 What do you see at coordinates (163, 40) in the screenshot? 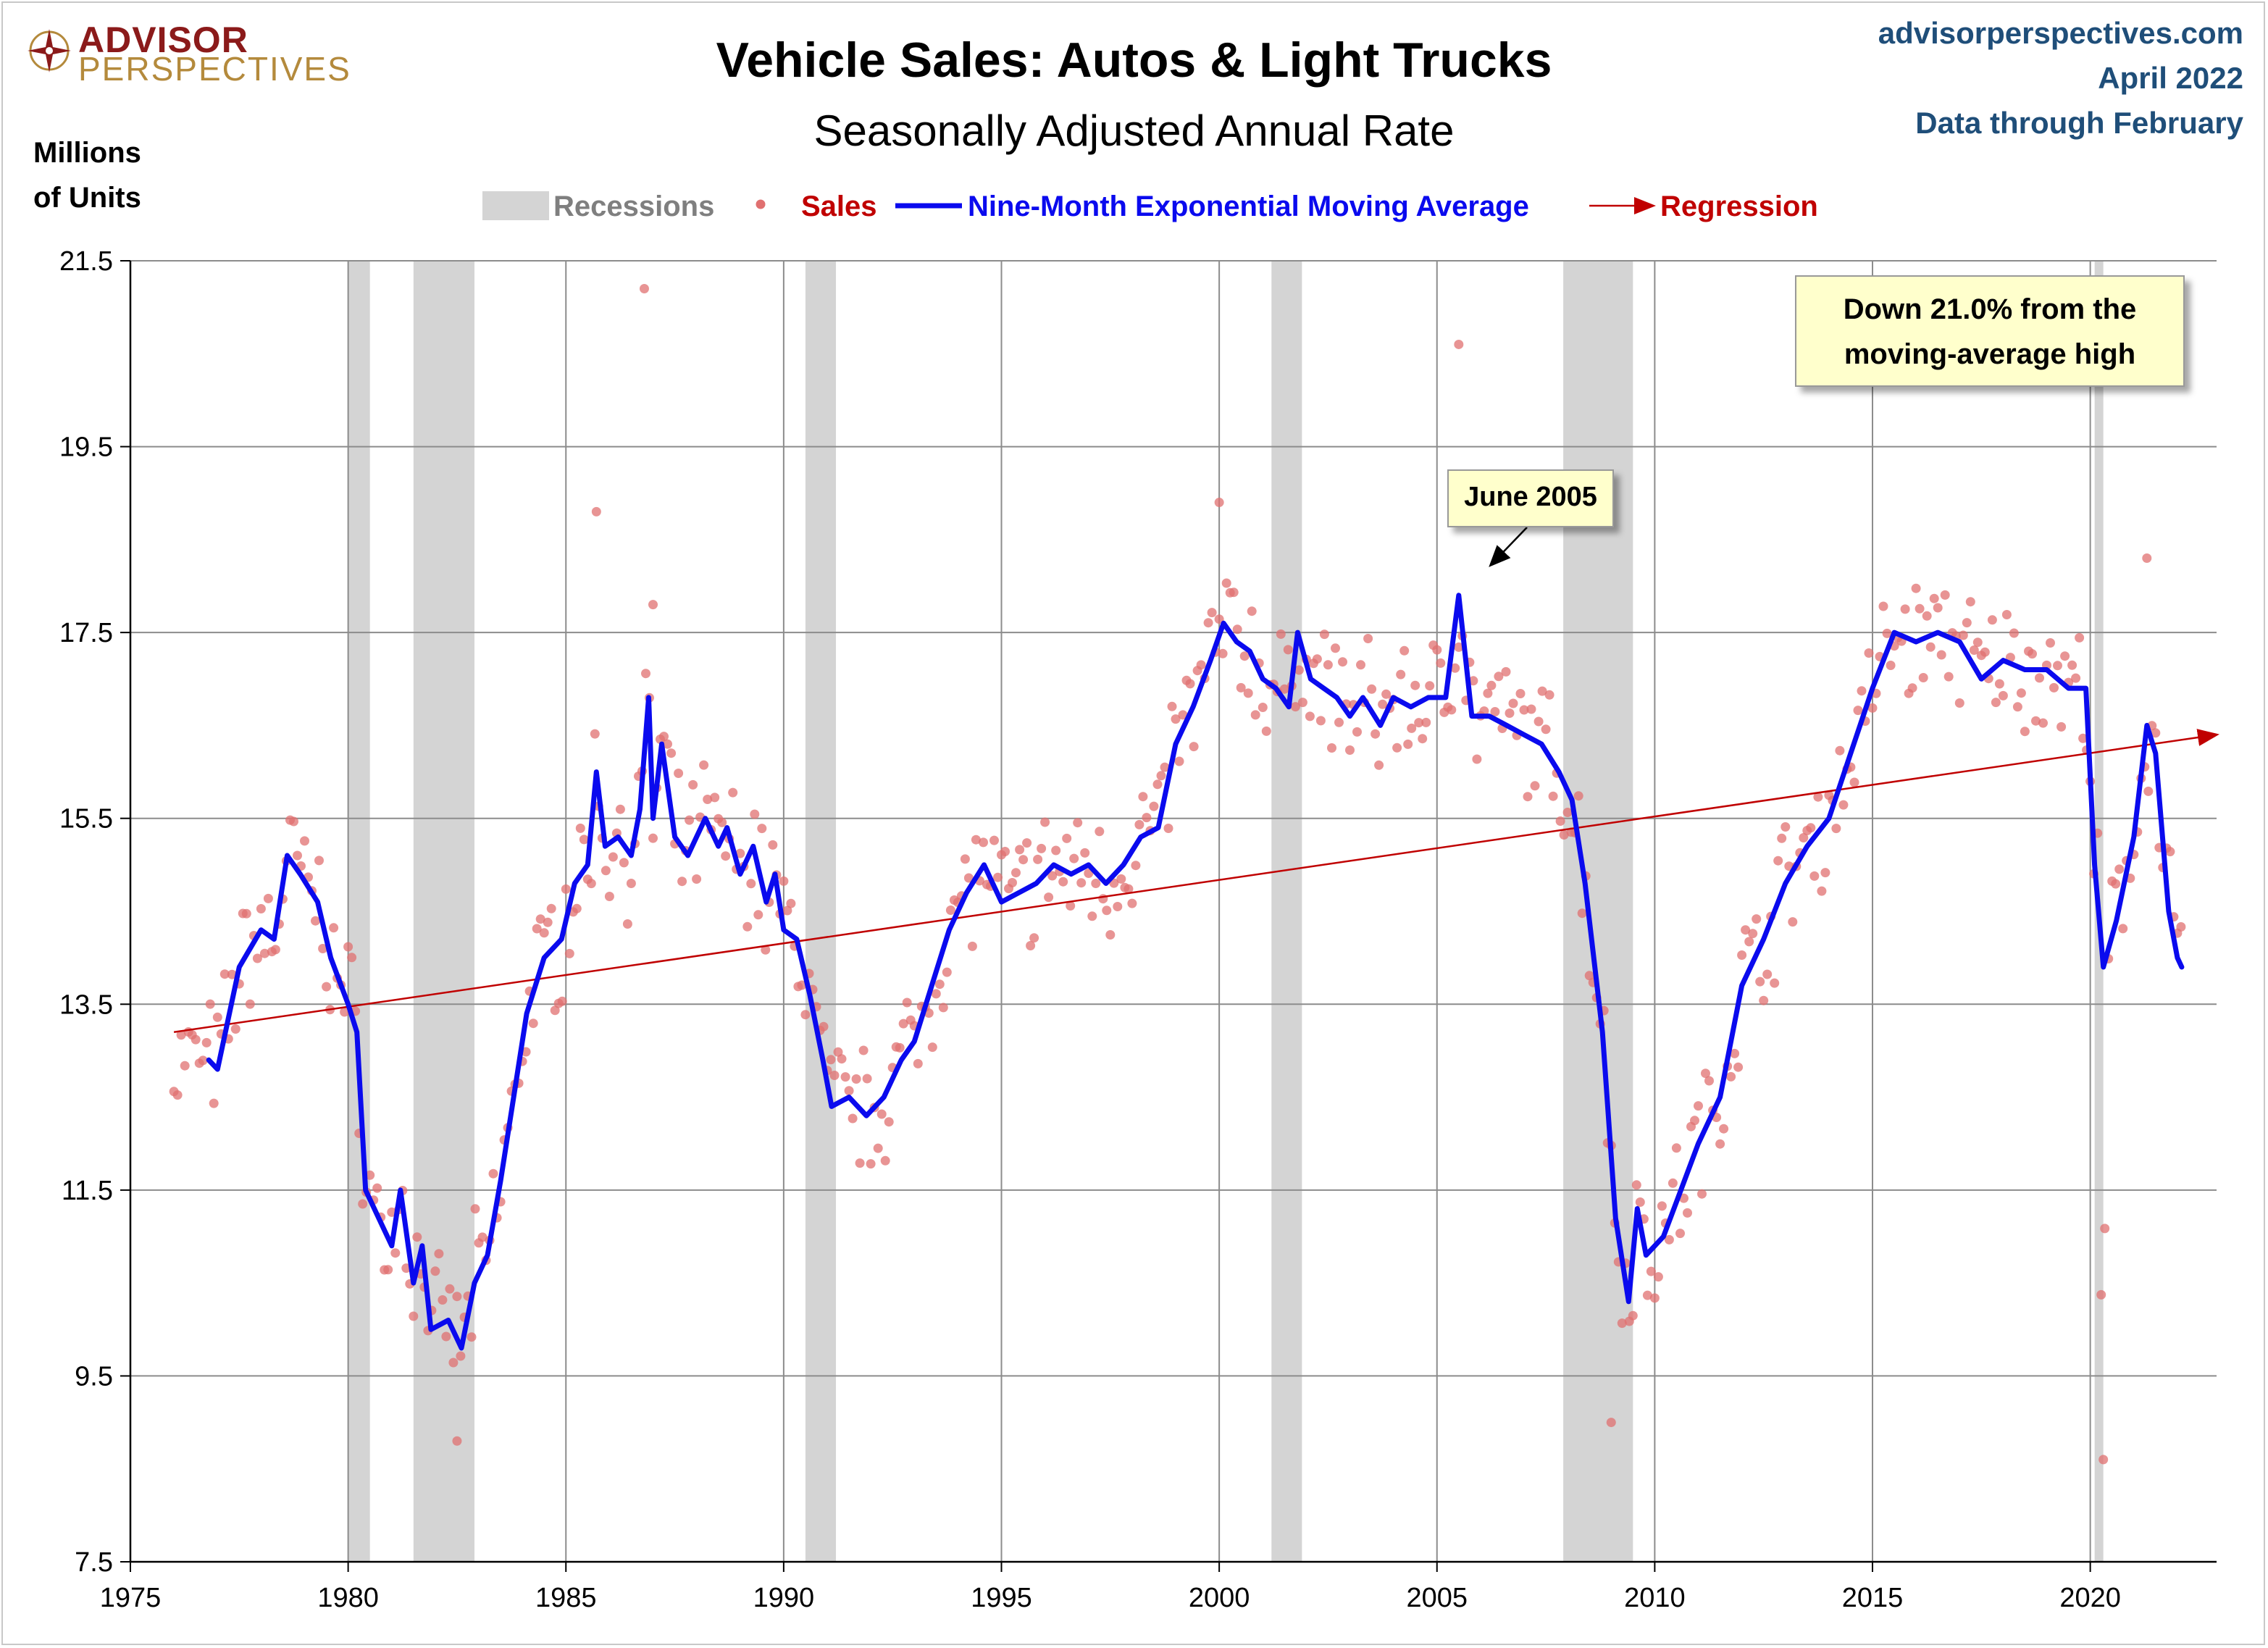
I see `logo-text-top: ADVISOR` at bounding box center [163, 40].